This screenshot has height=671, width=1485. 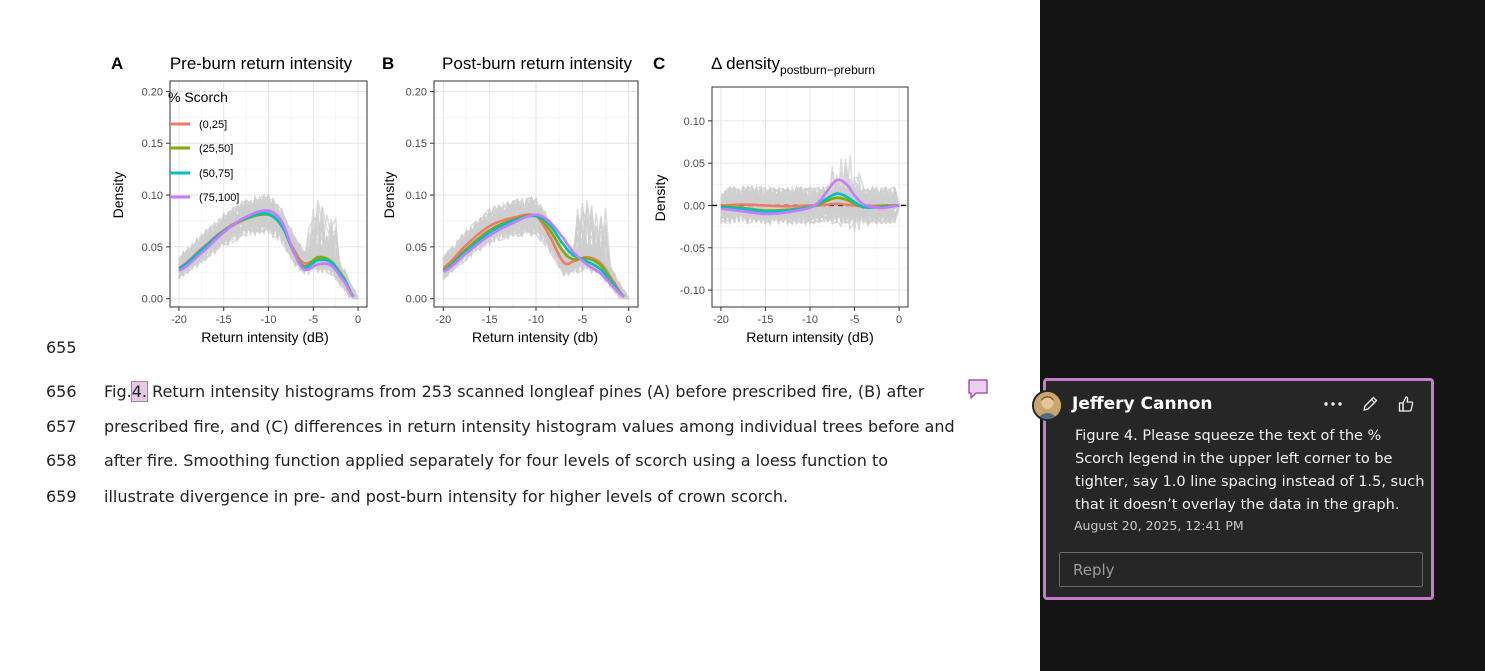 I want to click on line-number: 659, so click(x=61, y=496).